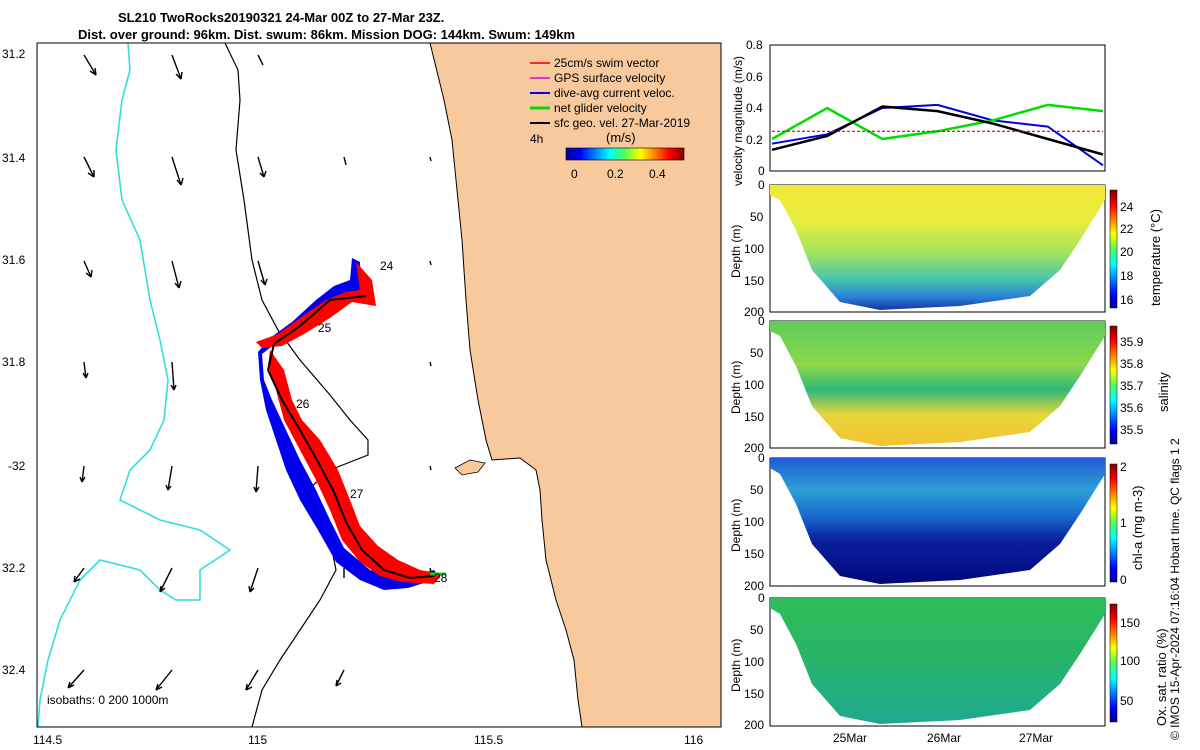  What do you see at coordinates (754, 77) in the screenshot?
I see `vel-ytick-3: 0.6` at bounding box center [754, 77].